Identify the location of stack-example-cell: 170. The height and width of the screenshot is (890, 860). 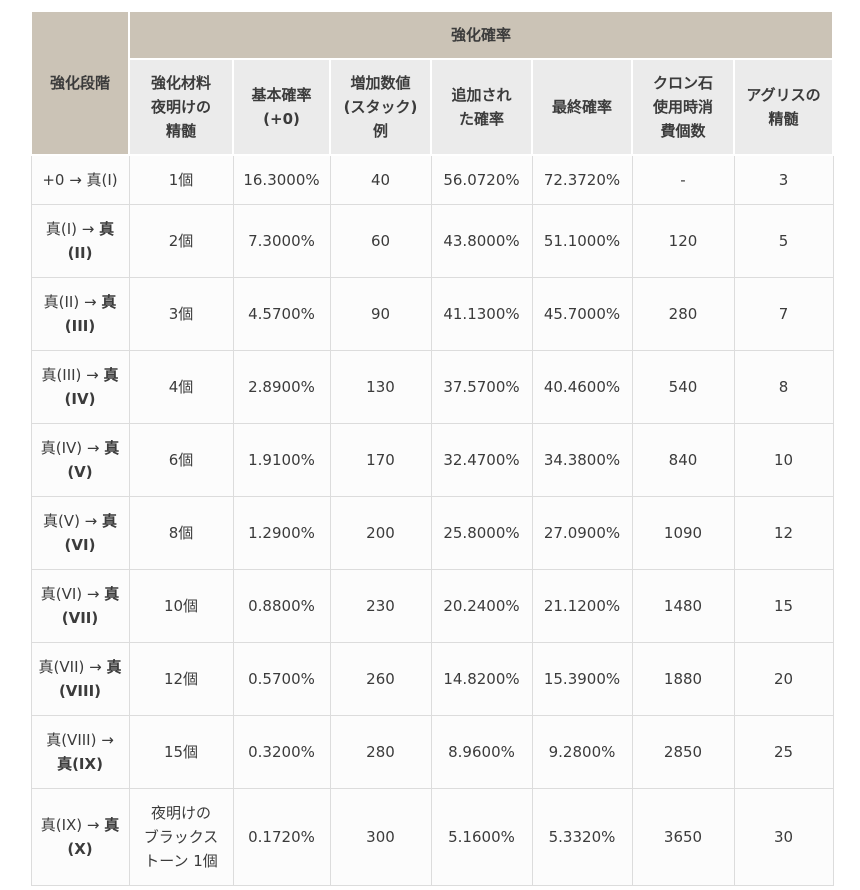
(380, 460).